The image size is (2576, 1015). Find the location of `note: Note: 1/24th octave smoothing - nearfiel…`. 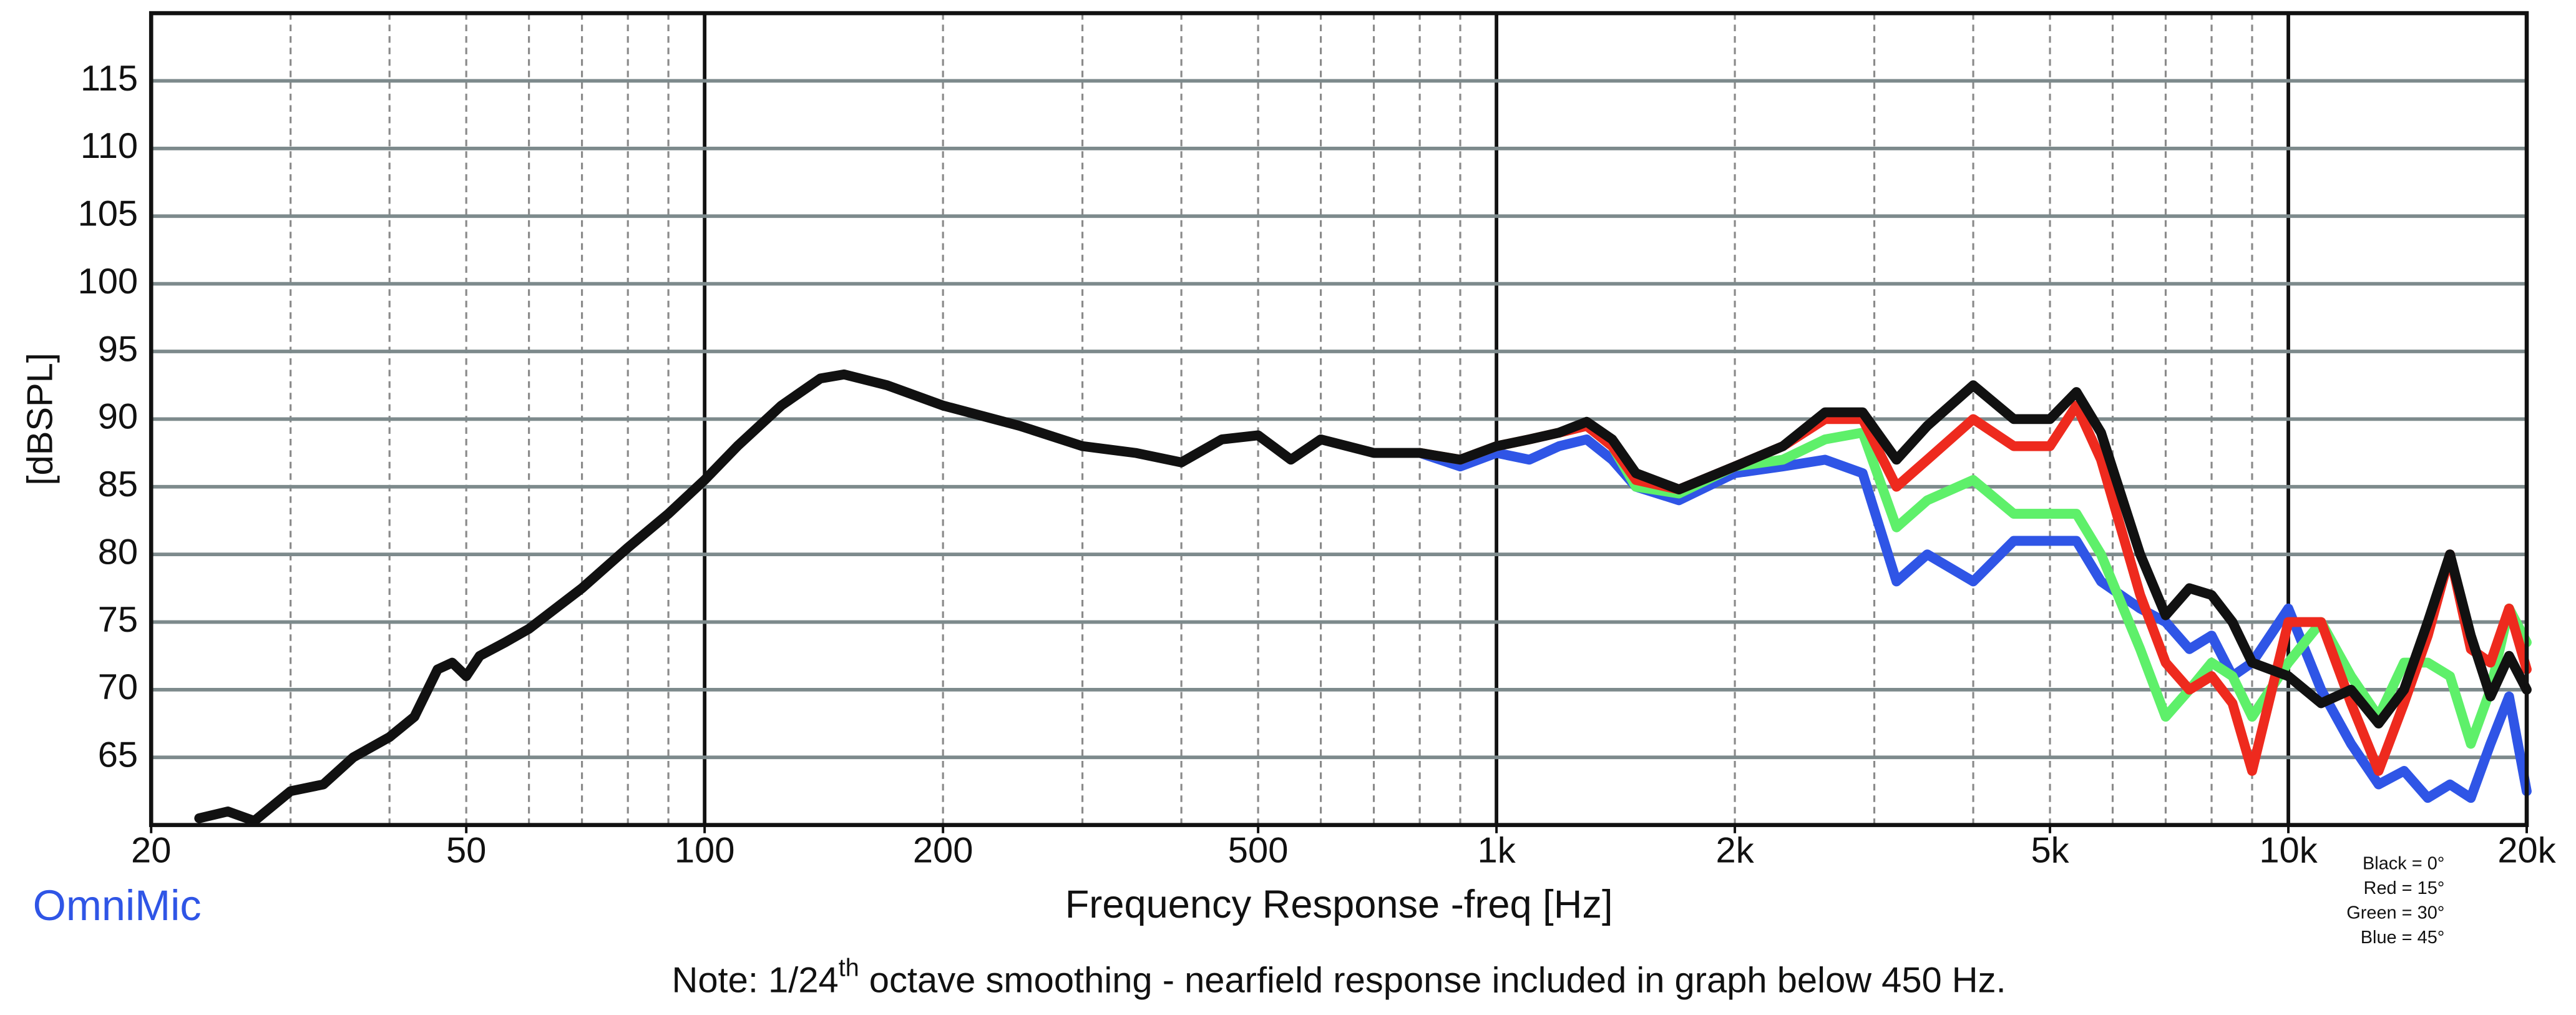

note: Note: 1/24th octave smoothing - nearfiel… is located at coordinates (1339, 977).